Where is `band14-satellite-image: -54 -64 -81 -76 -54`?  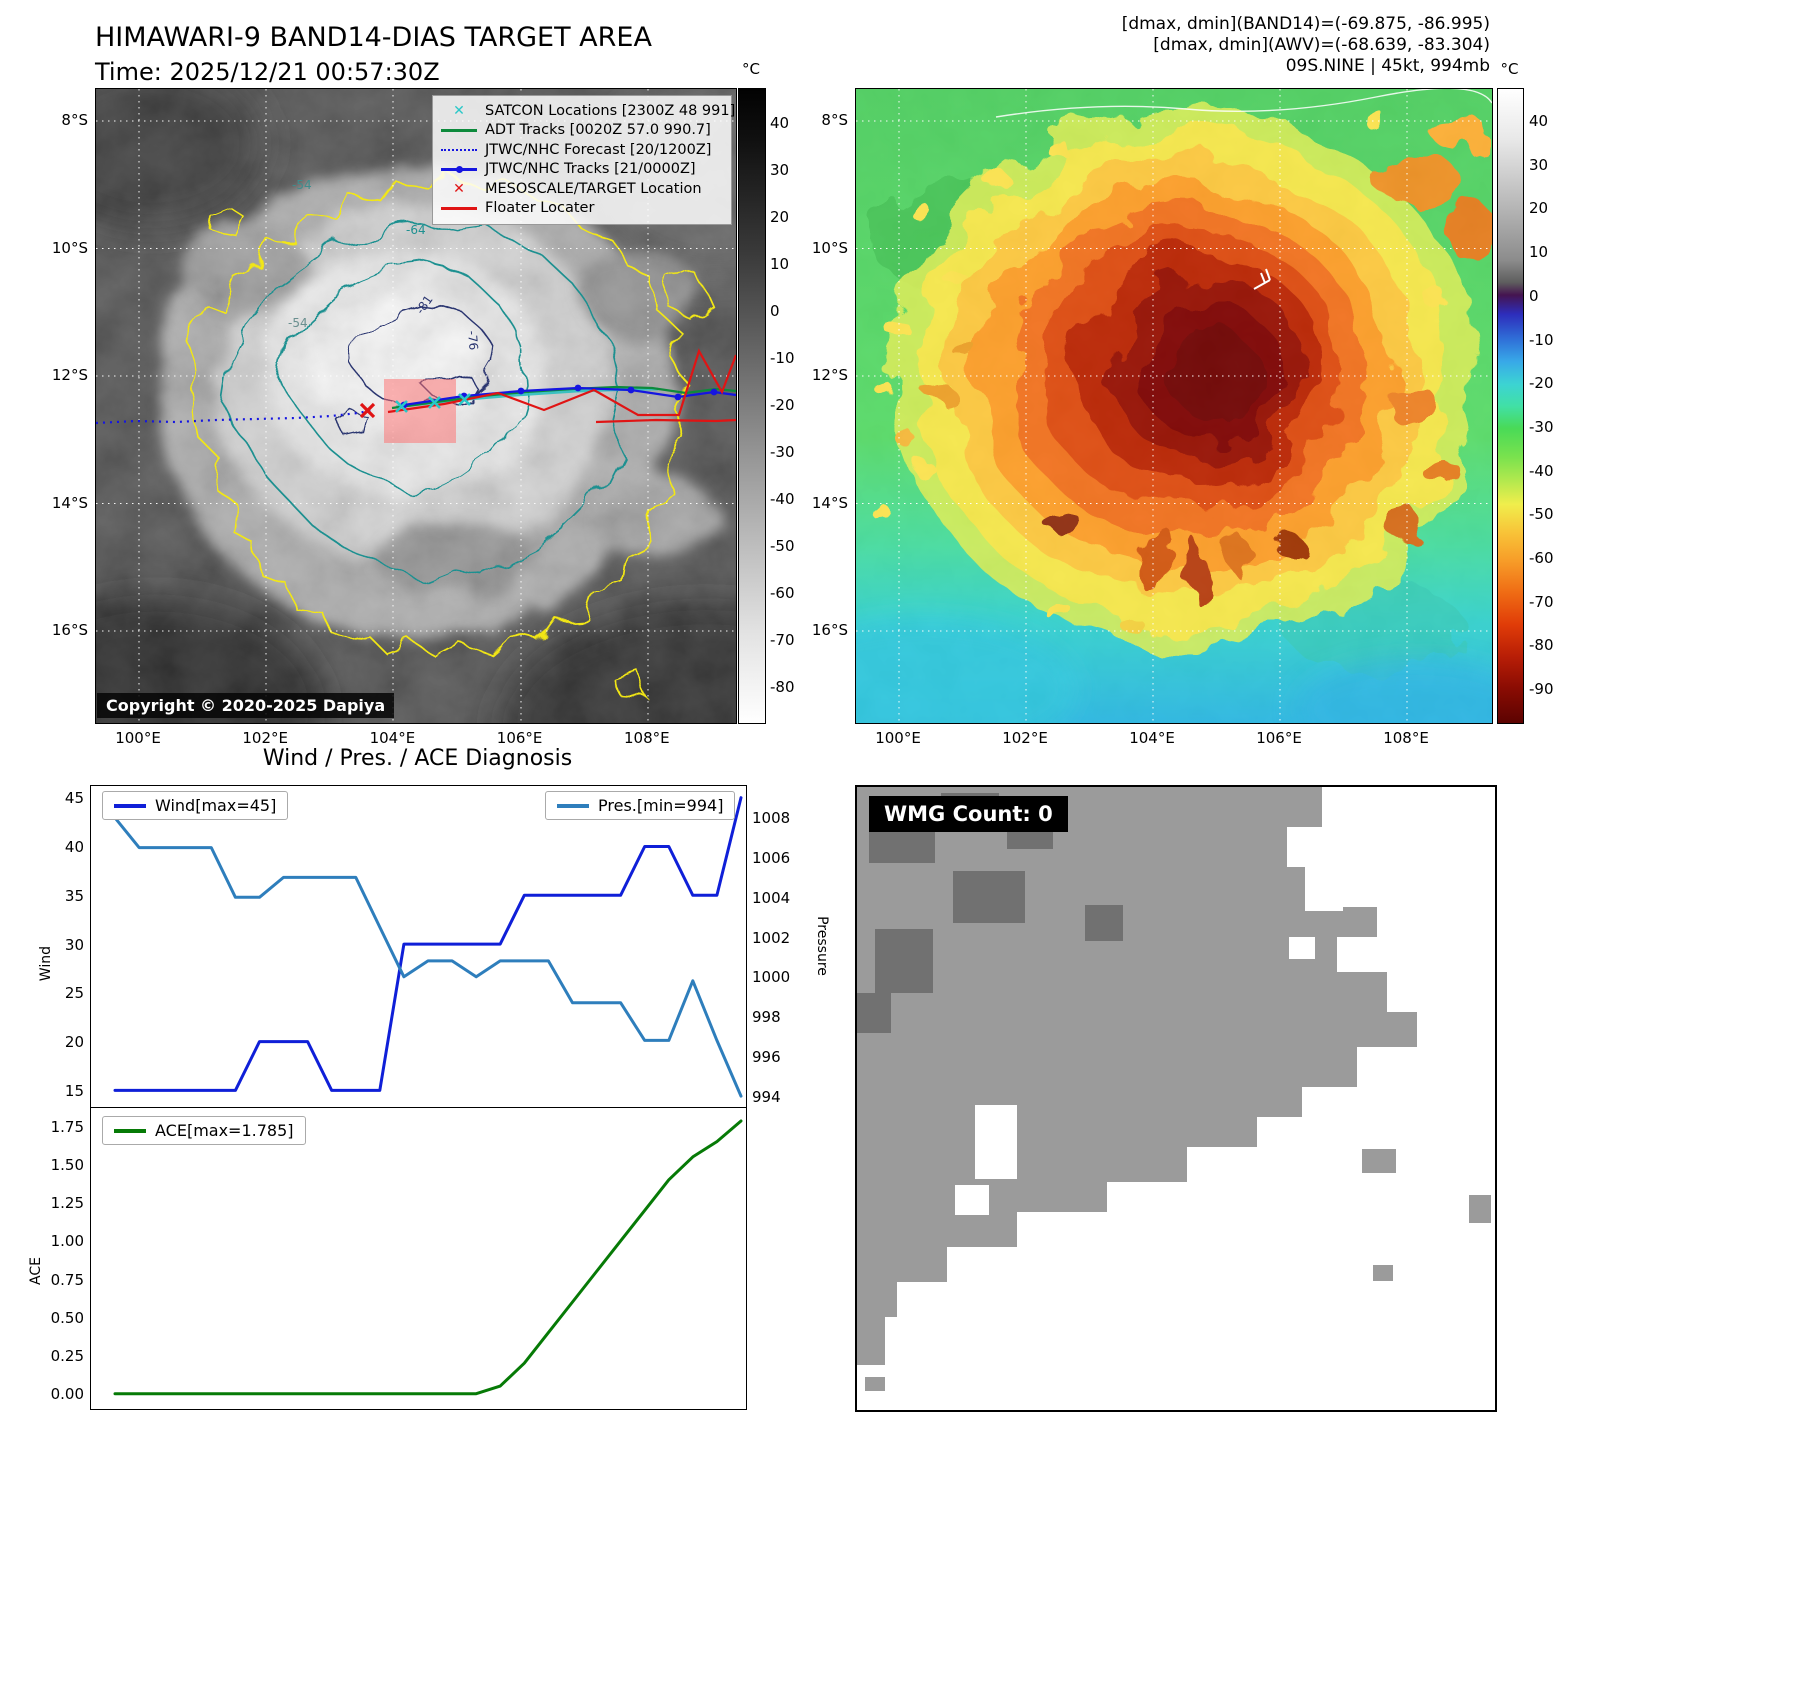 band14-satellite-image: -54 -64 -81 -76 -54 is located at coordinates (416, 406).